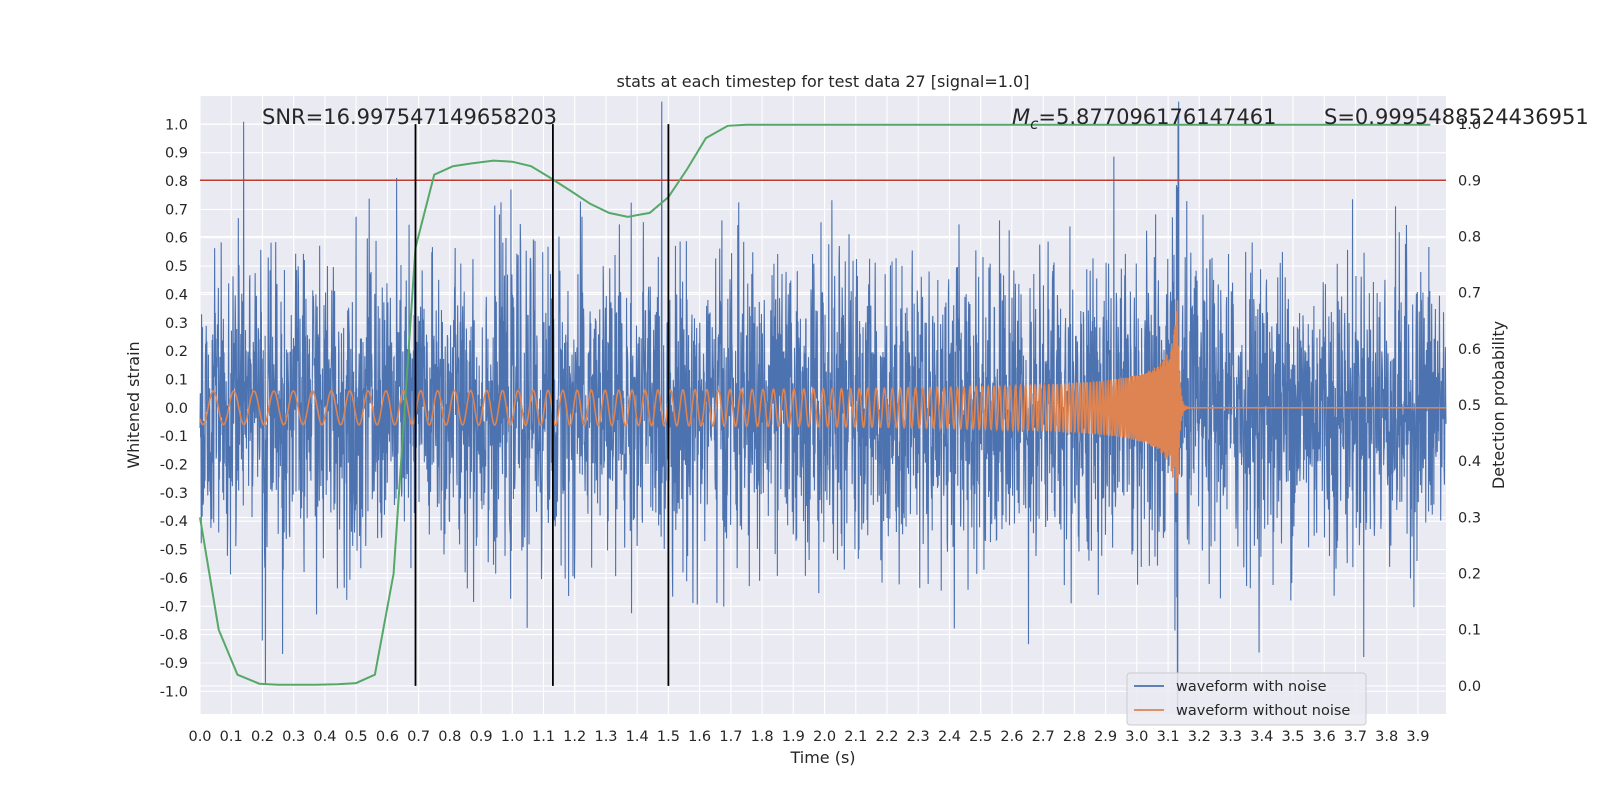  I want to click on y2-tick-label: 0.2, so click(1469, 575).